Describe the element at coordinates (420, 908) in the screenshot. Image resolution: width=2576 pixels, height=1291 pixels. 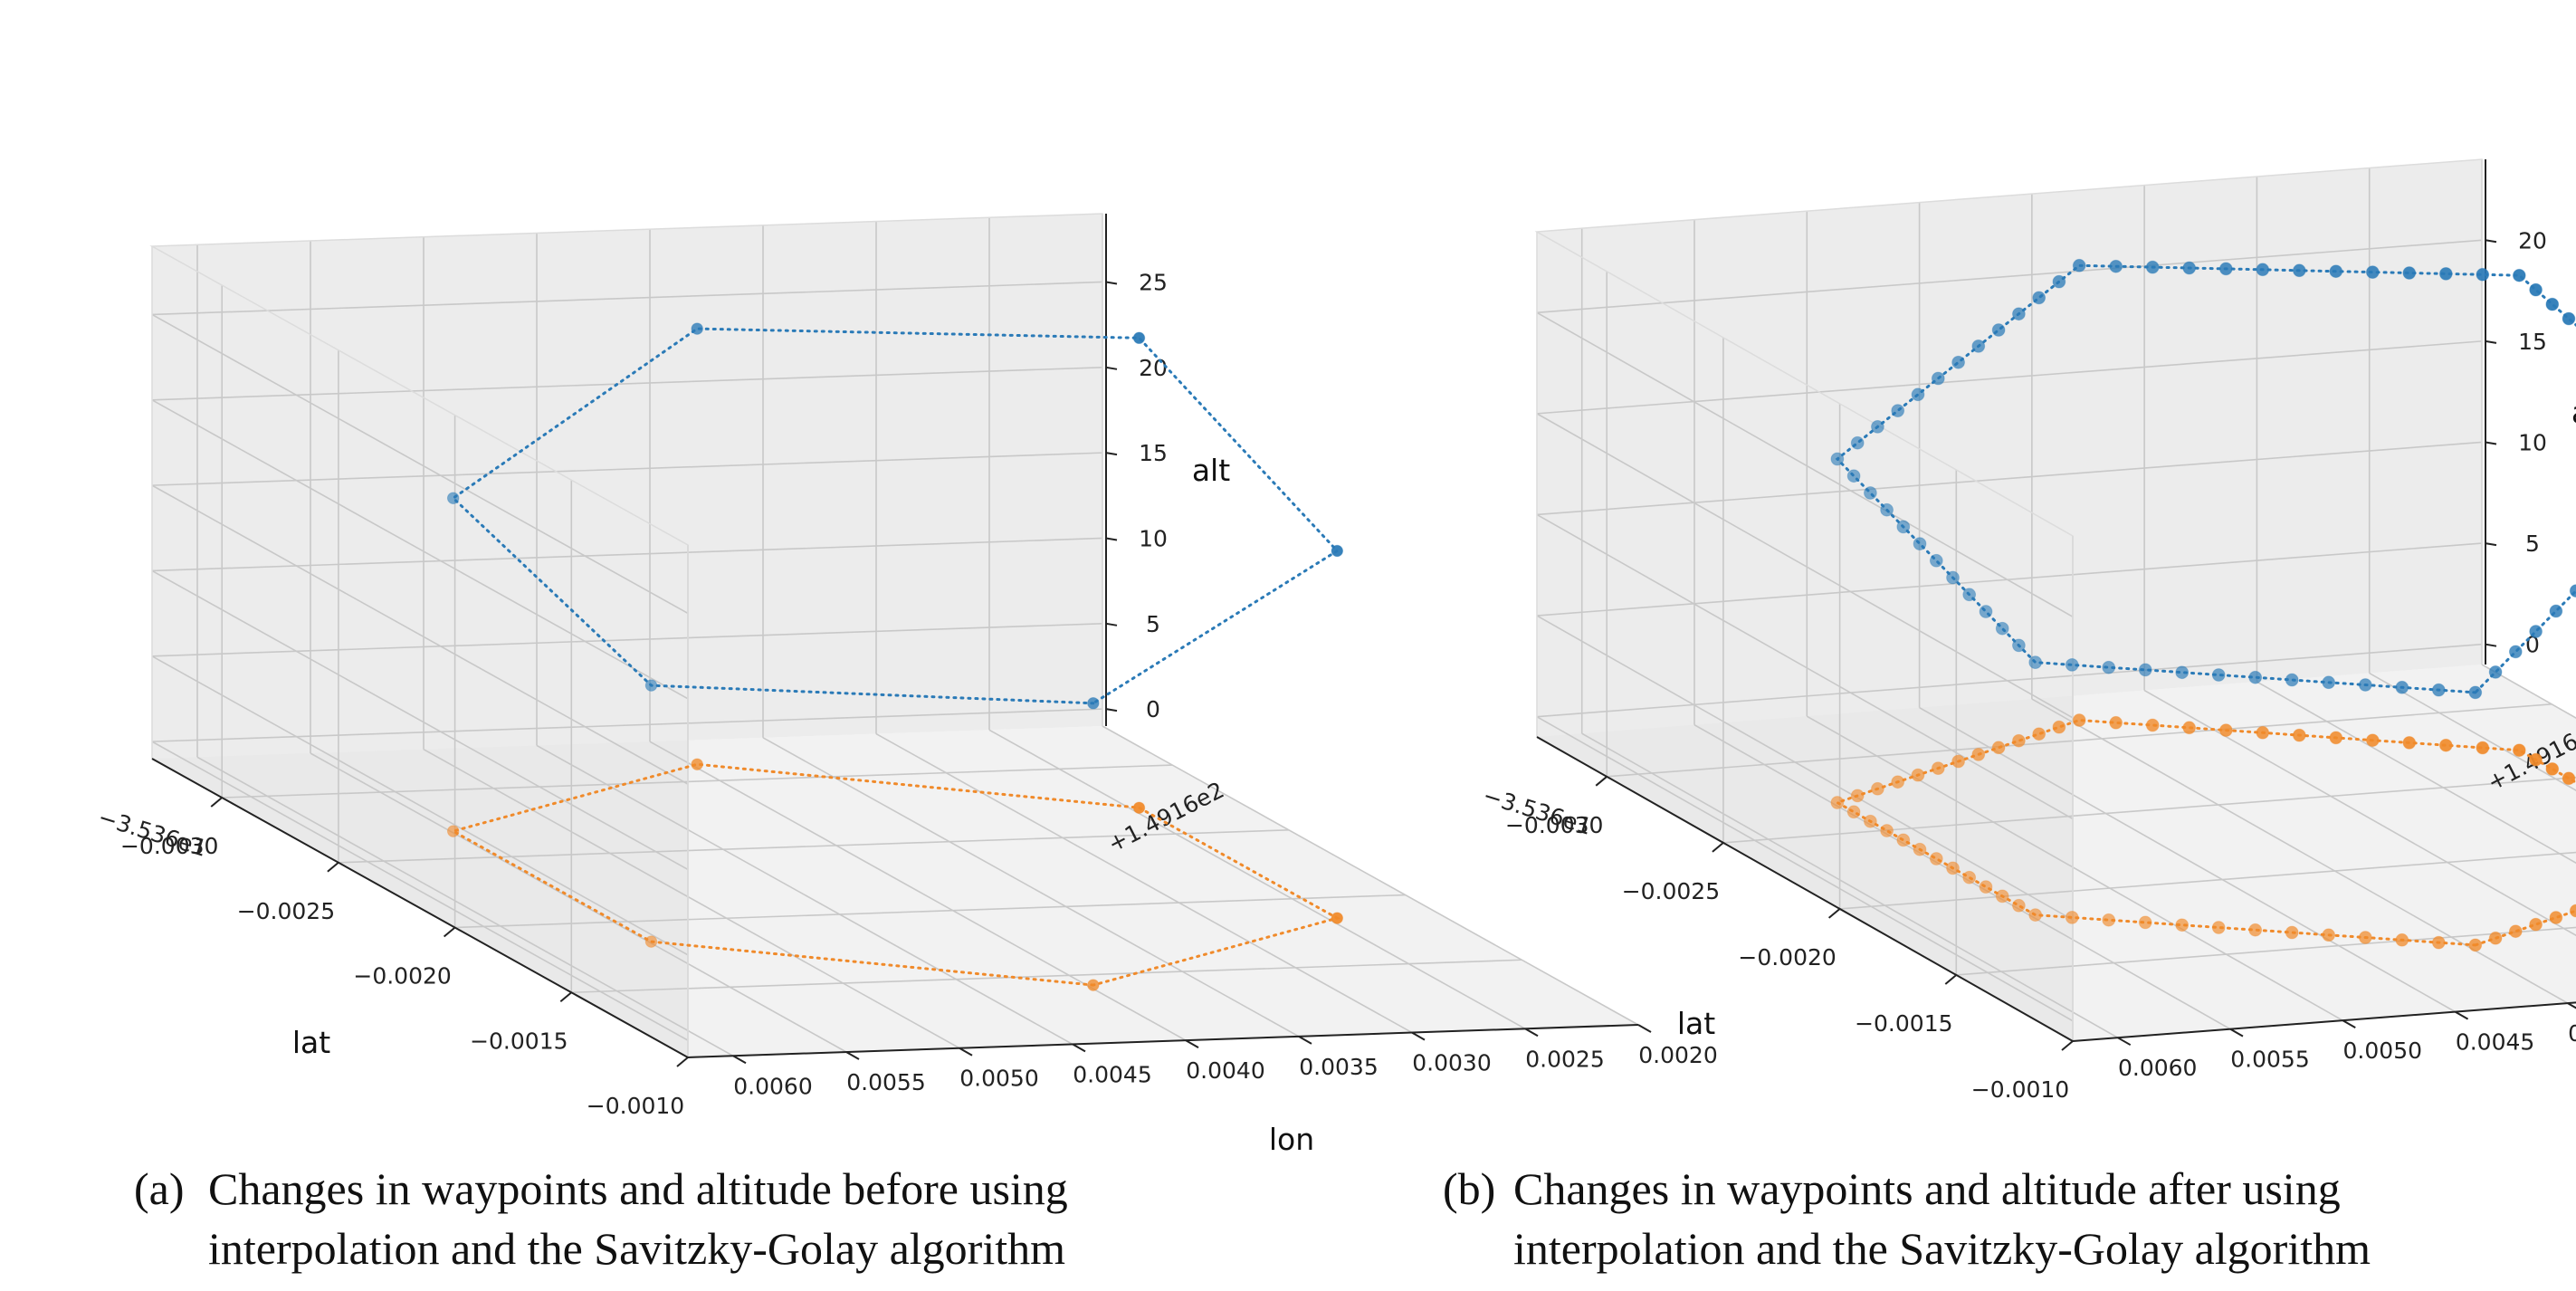
I see `x-axis-line` at that location.